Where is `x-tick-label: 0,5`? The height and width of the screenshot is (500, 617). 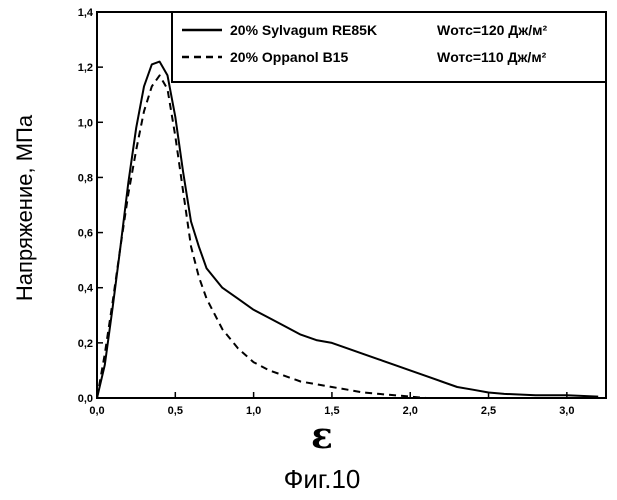
x-tick-label: 0,5 is located at coordinates (175, 411).